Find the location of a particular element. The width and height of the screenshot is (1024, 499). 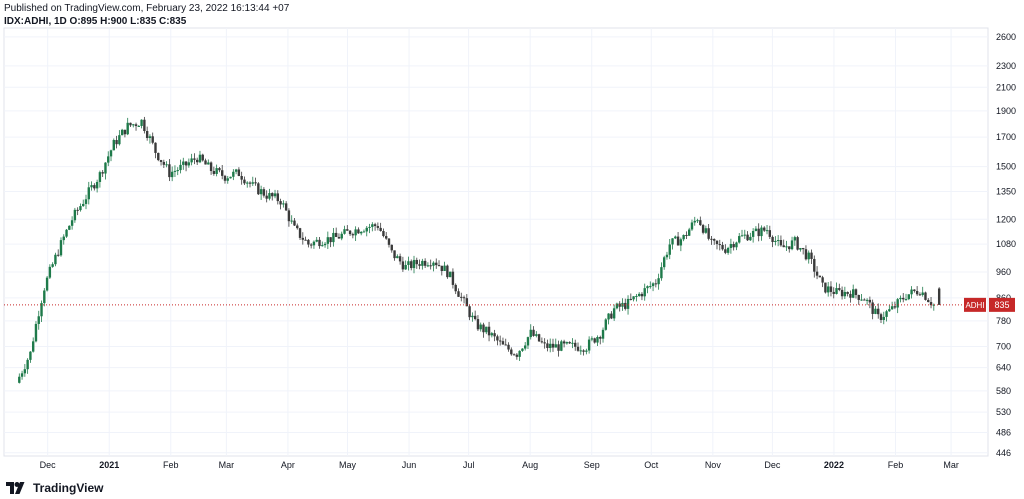

x-tick-label: Jul is located at coordinates (469, 465).